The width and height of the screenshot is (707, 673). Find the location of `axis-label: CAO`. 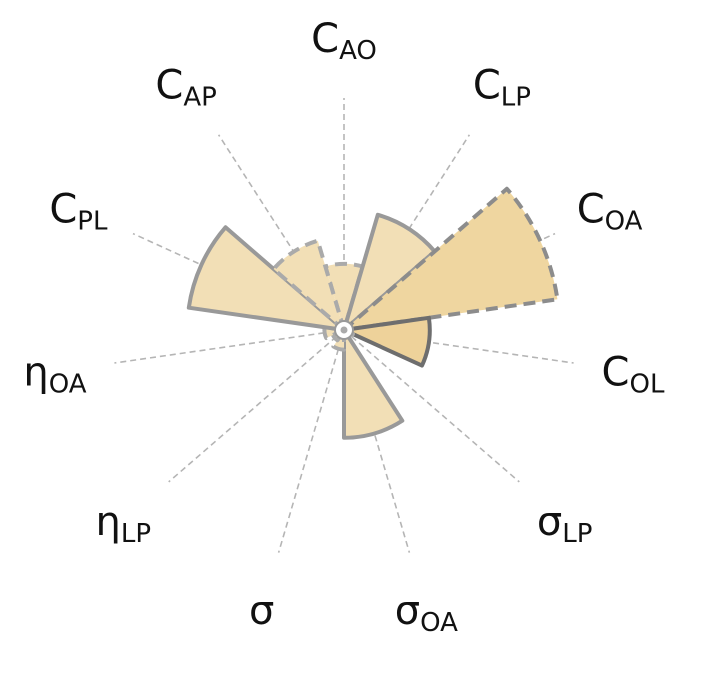

axis-label: CAO is located at coordinates (344, 41).